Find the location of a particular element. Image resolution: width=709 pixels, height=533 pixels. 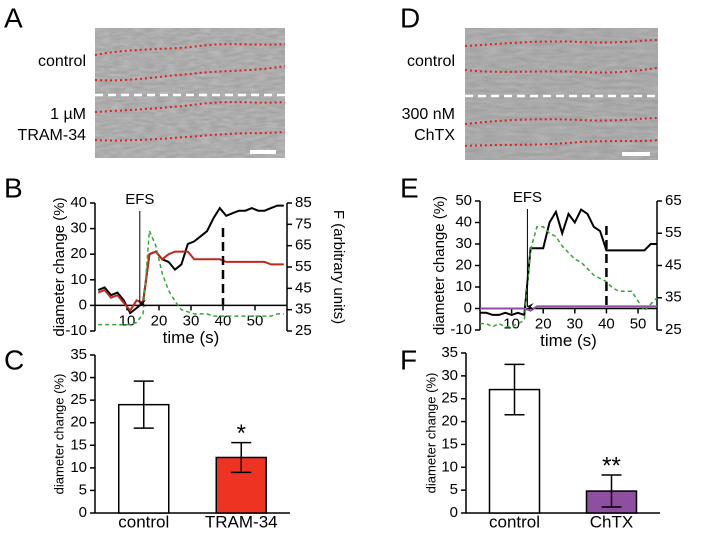

image-label: 1 µM is located at coordinates (68, 114).